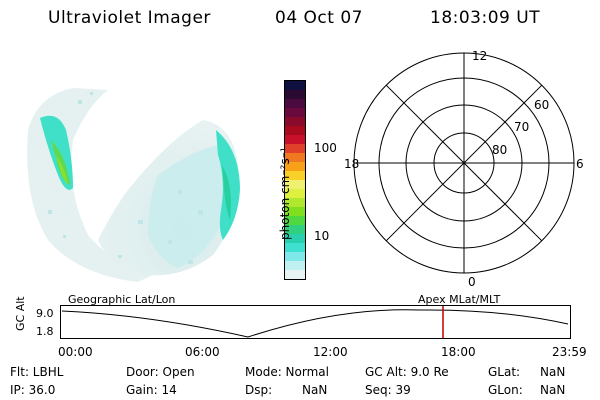 Image resolution: width=600 pixels, height=400 pixels. Describe the element at coordinates (202, 352) in the screenshot. I see `timeline-tick-0600: 06:00` at that location.